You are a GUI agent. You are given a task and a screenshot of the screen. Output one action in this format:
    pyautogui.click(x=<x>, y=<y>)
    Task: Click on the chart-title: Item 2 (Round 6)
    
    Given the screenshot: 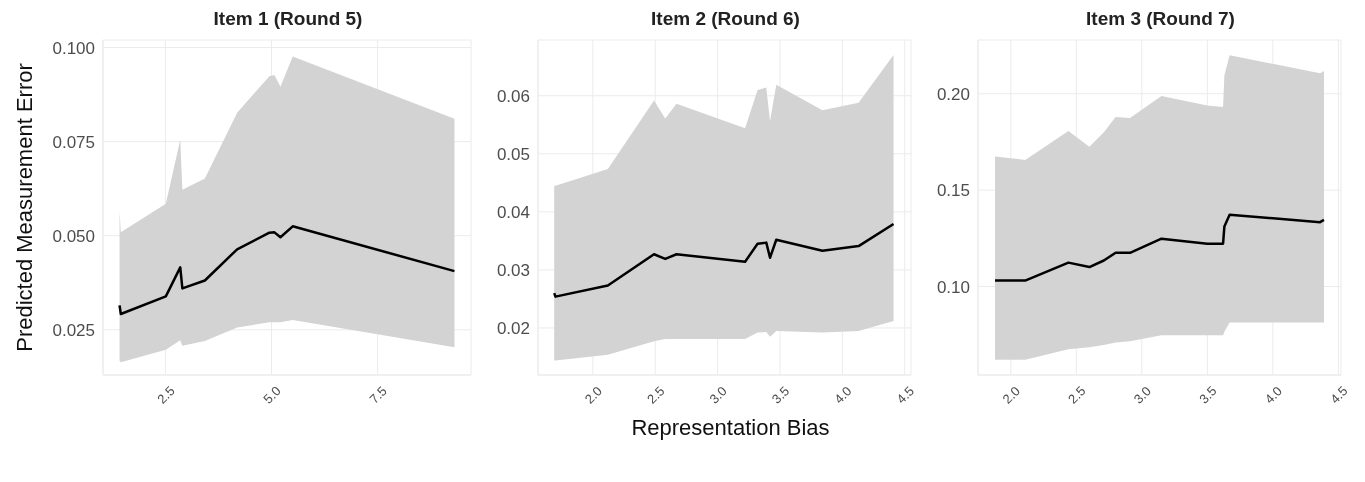 What is the action you would take?
    pyautogui.click(x=725, y=19)
    